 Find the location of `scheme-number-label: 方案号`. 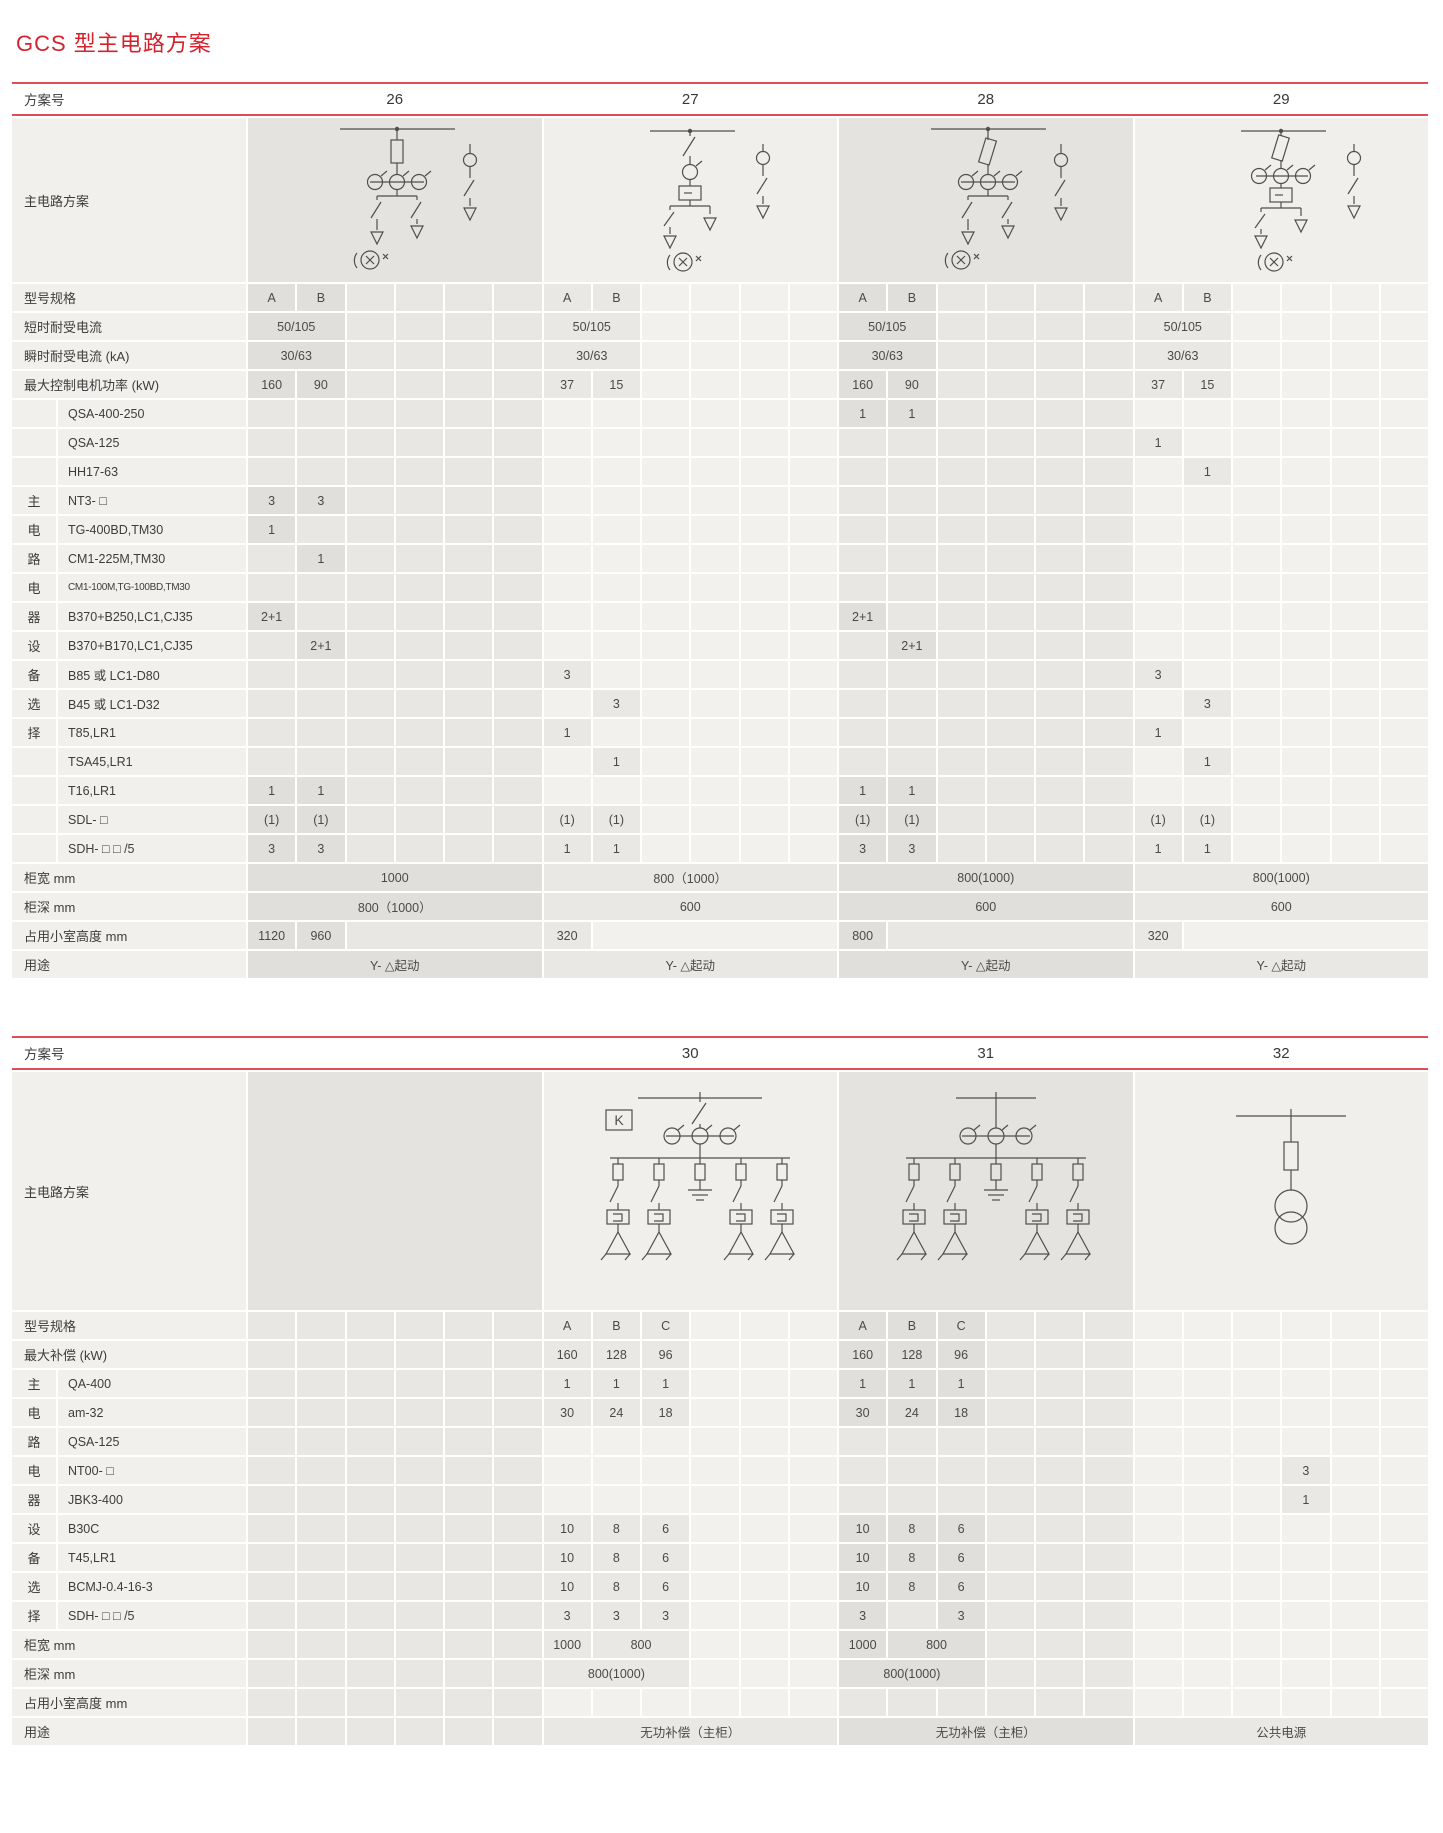

scheme-number-label: 方案号 is located at coordinates (44, 1054).